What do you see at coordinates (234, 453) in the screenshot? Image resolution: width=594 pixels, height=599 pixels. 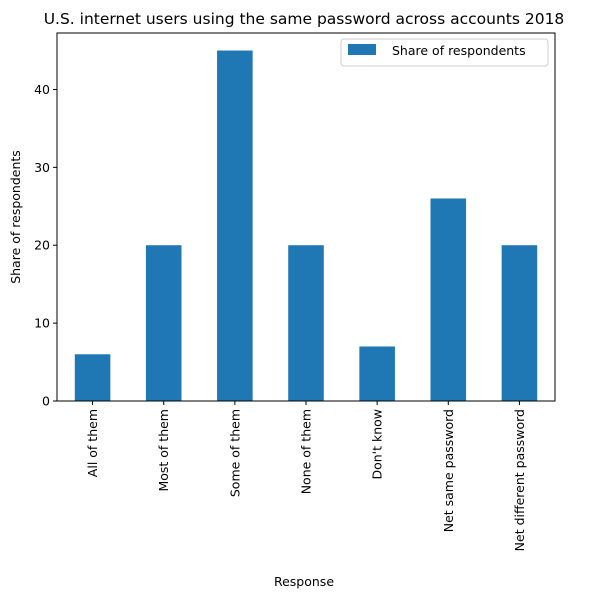 I see `x-tick-label-2: Some of them` at bounding box center [234, 453].